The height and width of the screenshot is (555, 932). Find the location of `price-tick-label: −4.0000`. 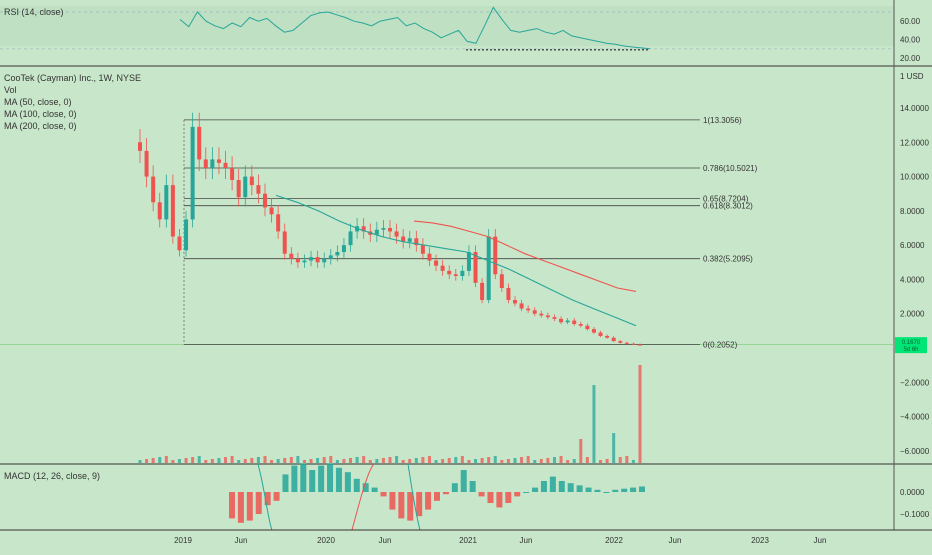

price-tick-label: −4.0000 is located at coordinates (915, 417).